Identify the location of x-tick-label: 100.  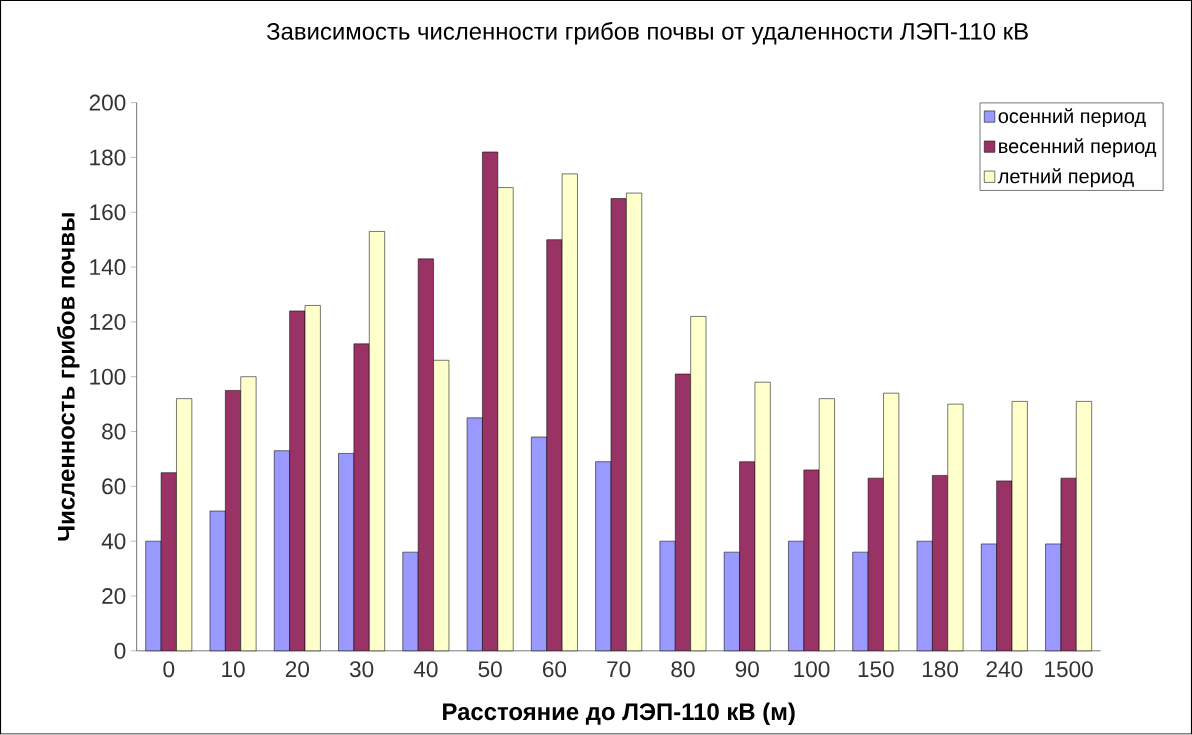
(812, 669).